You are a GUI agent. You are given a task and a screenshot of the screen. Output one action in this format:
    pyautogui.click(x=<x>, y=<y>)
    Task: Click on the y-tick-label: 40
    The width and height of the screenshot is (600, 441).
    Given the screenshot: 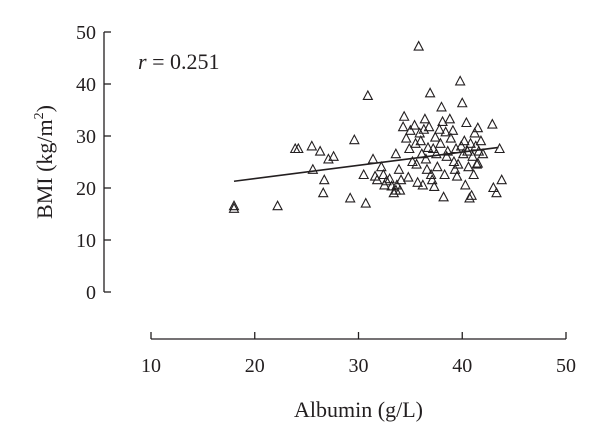 What is the action you would take?
    pyautogui.click(x=86, y=85)
    